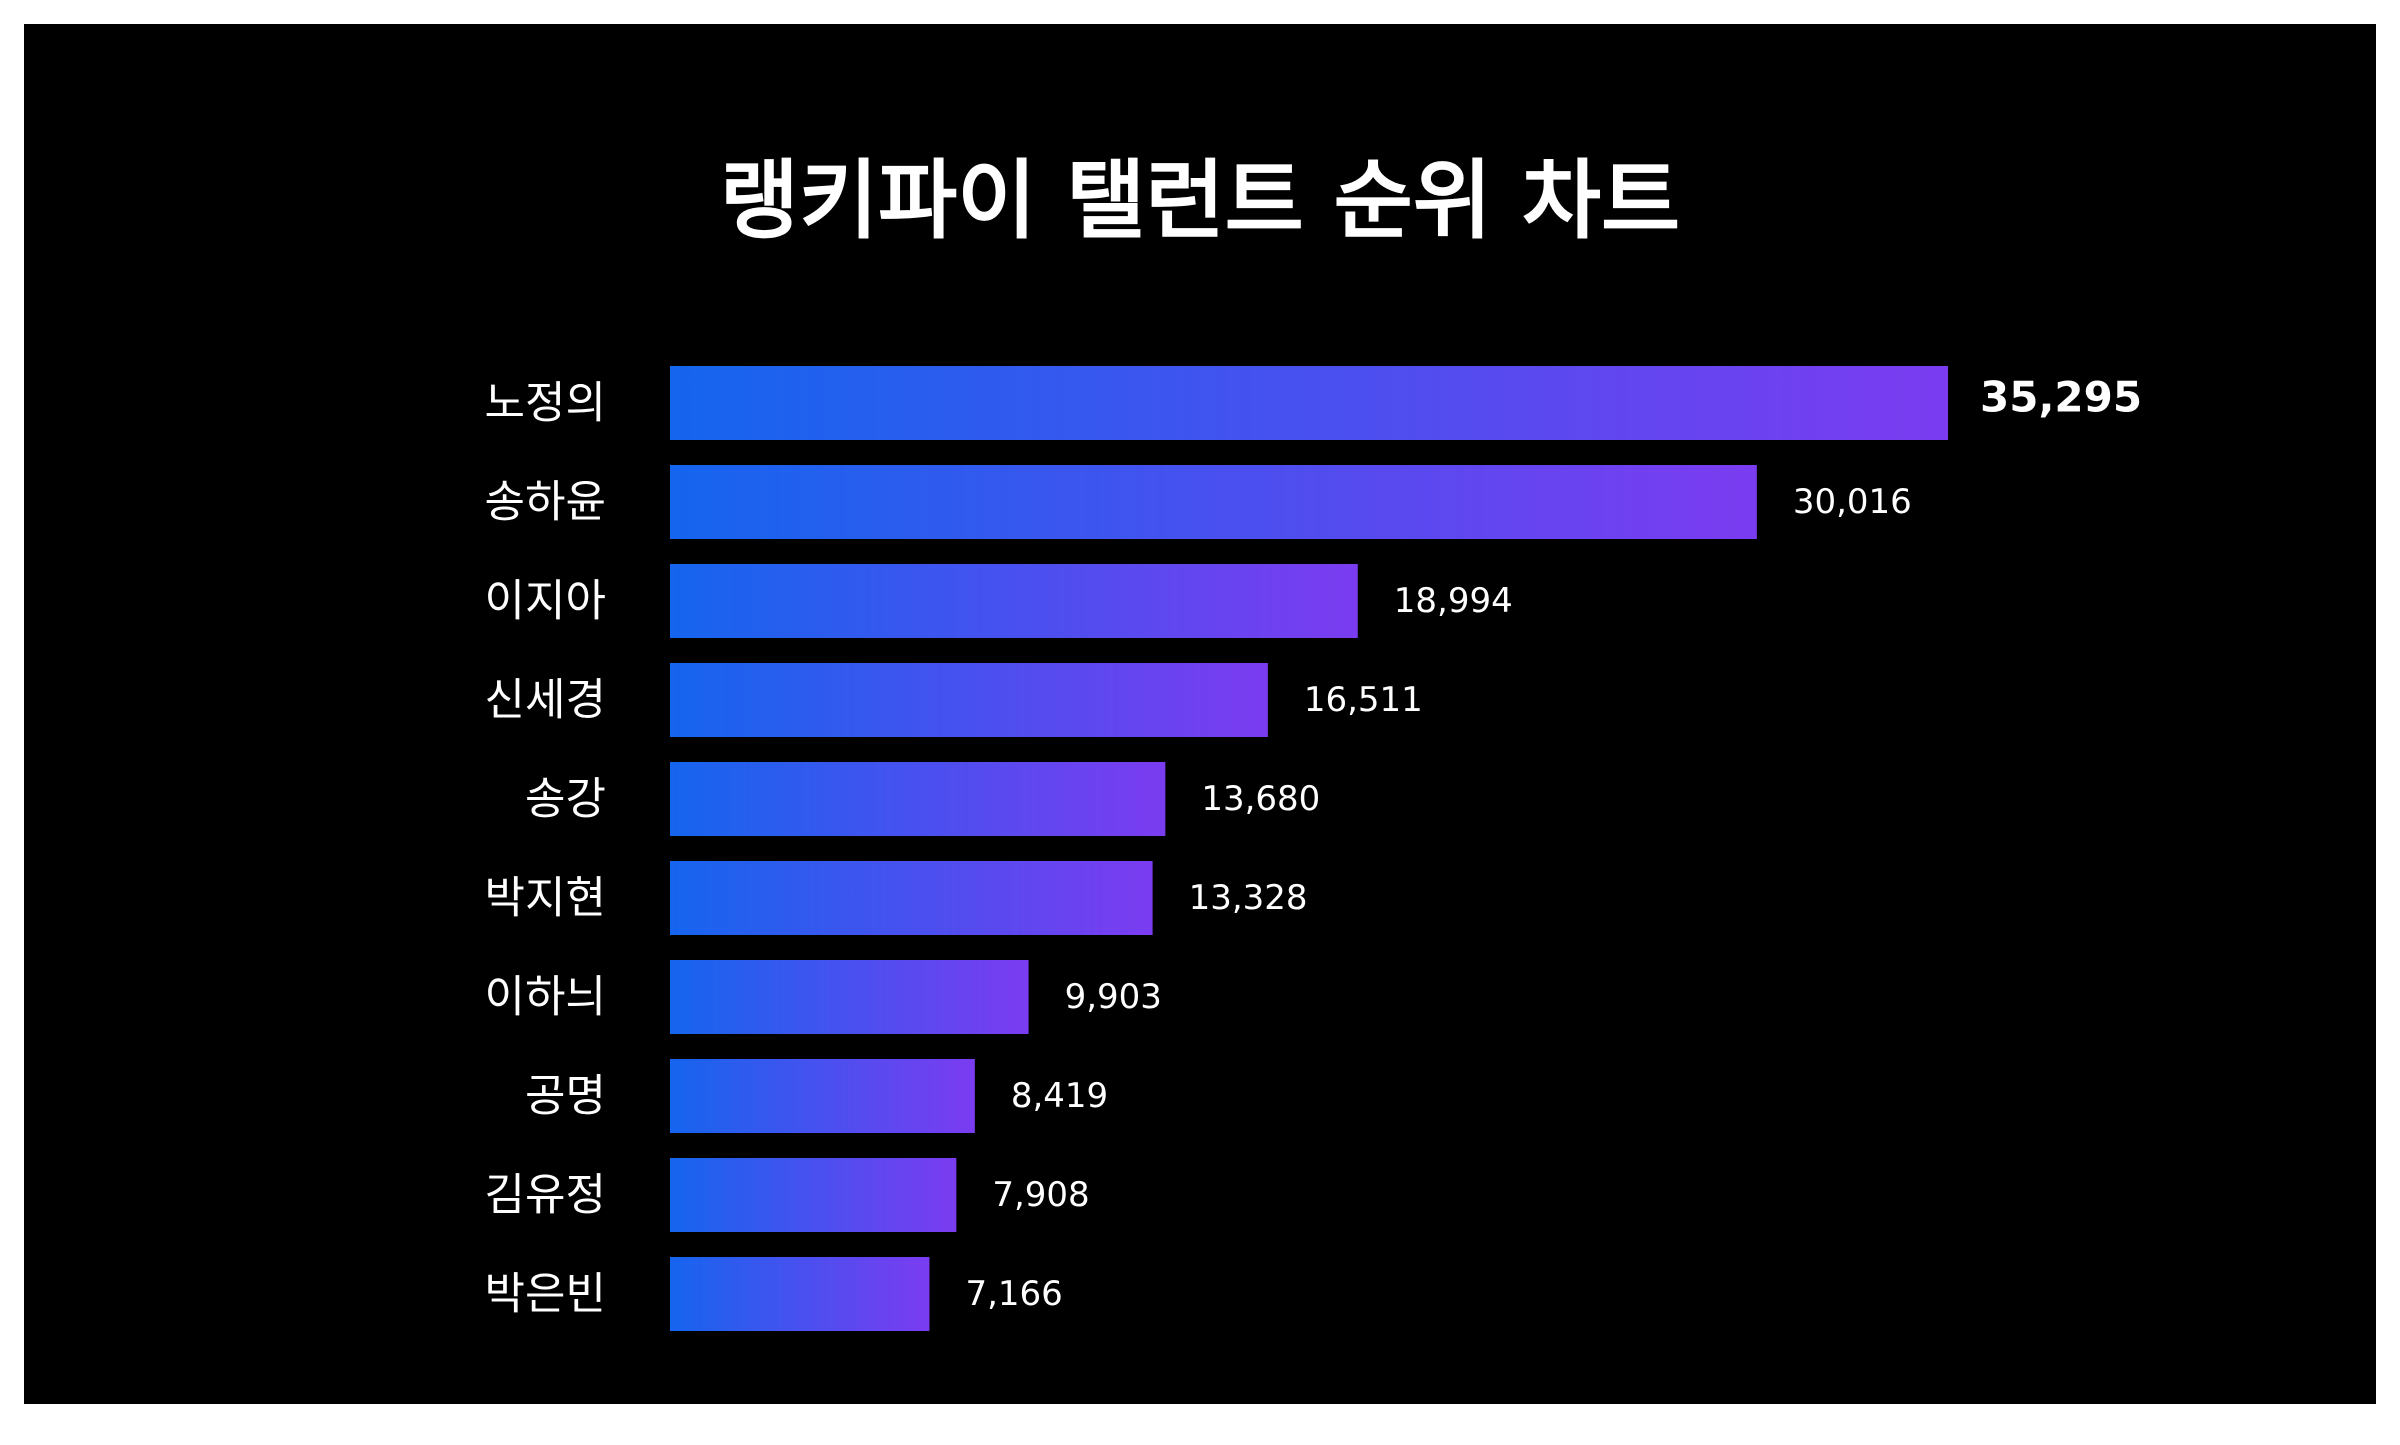  What do you see at coordinates (1200, 201) in the screenshot?
I see `chart-title: 랭키파이 탤런트 순위 차트` at bounding box center [1200, 201].